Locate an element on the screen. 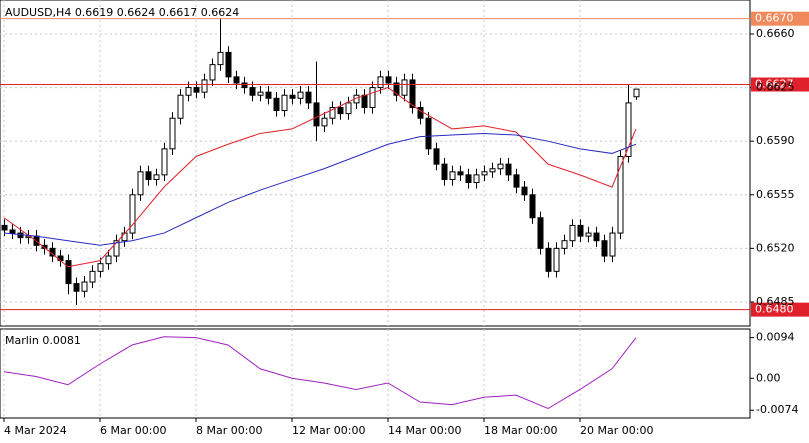 Image resolution: width=809 pixels, height=443 pixels. y-tick-label: 0.6485 is located at coordinates (775, 301).